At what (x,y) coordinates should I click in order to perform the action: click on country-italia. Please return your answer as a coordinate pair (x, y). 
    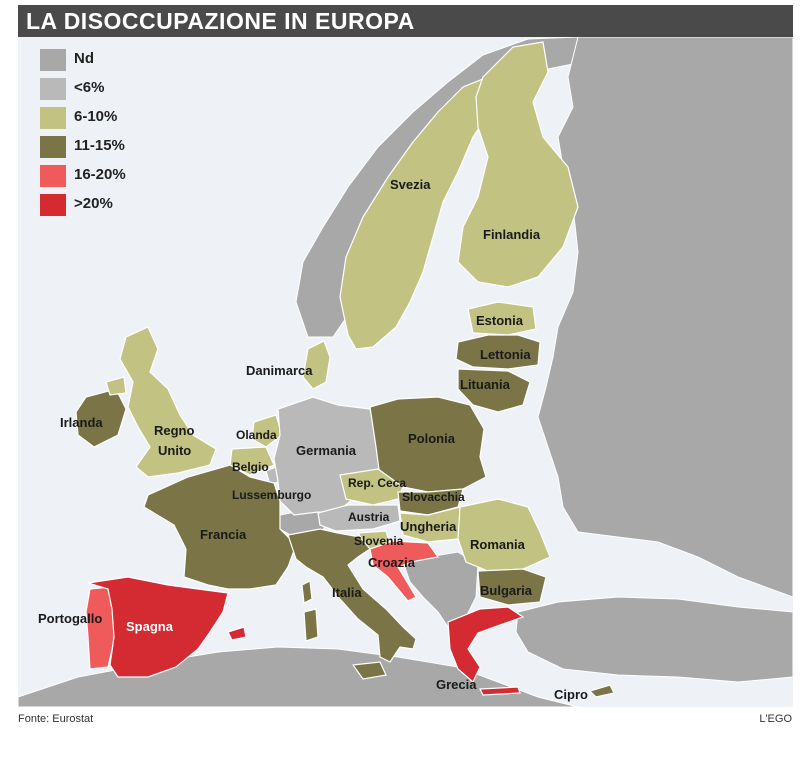
    Looking at the image, I should click on (352, 595).